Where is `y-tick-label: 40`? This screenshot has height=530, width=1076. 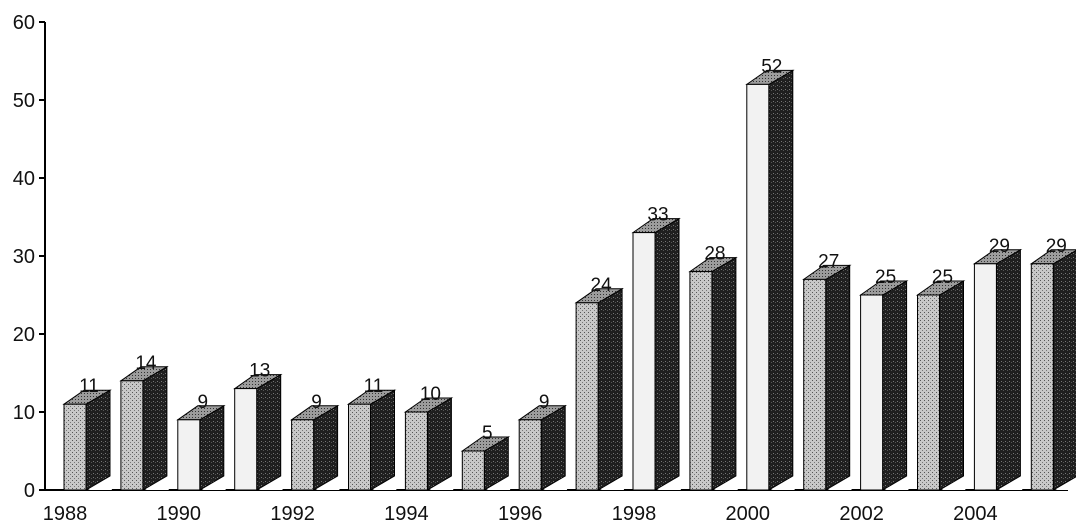
y-tick-label: 40 is located at coordinates (24, 179).